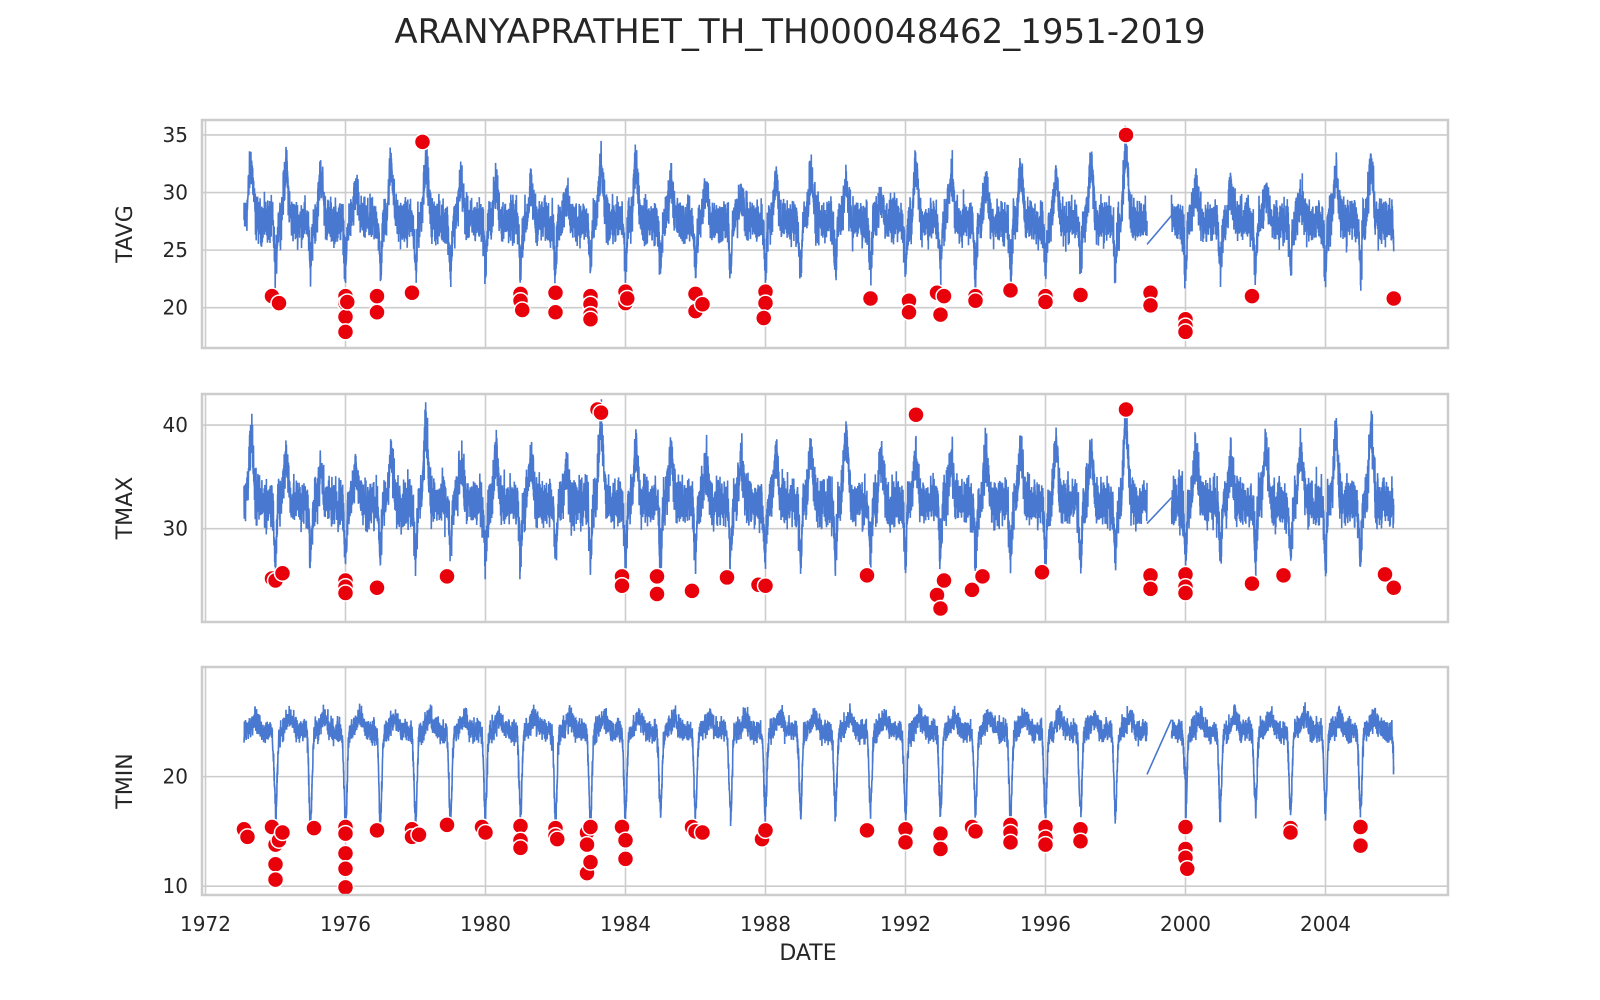 This screenshot has width=1600, height=1000. I want to click on x-tick-label: 1988, so click(765, 924).